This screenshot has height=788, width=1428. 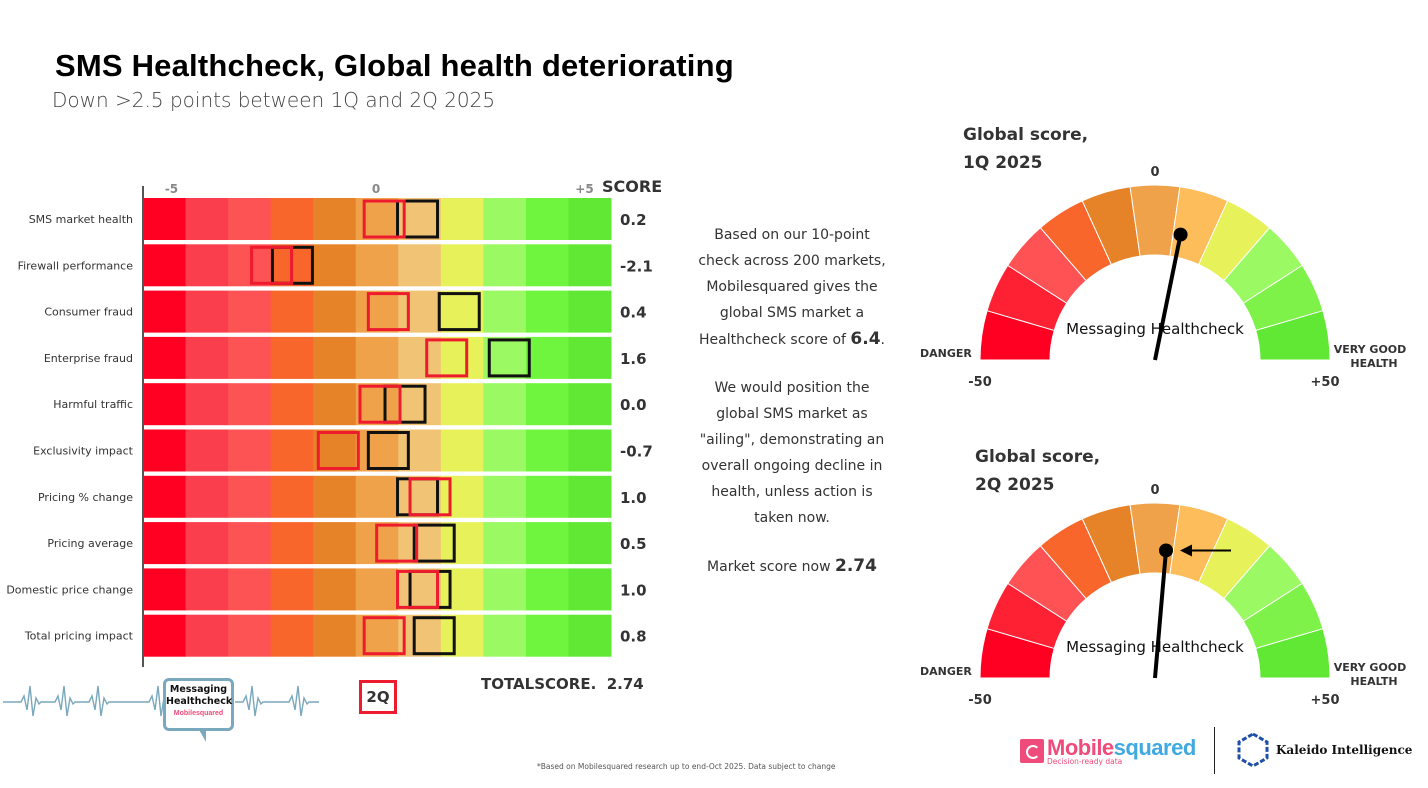 What do you see at coordinates (633, 313) in the screenshot?
I see `row-score: 0.4` at bounding box center [633, 313].